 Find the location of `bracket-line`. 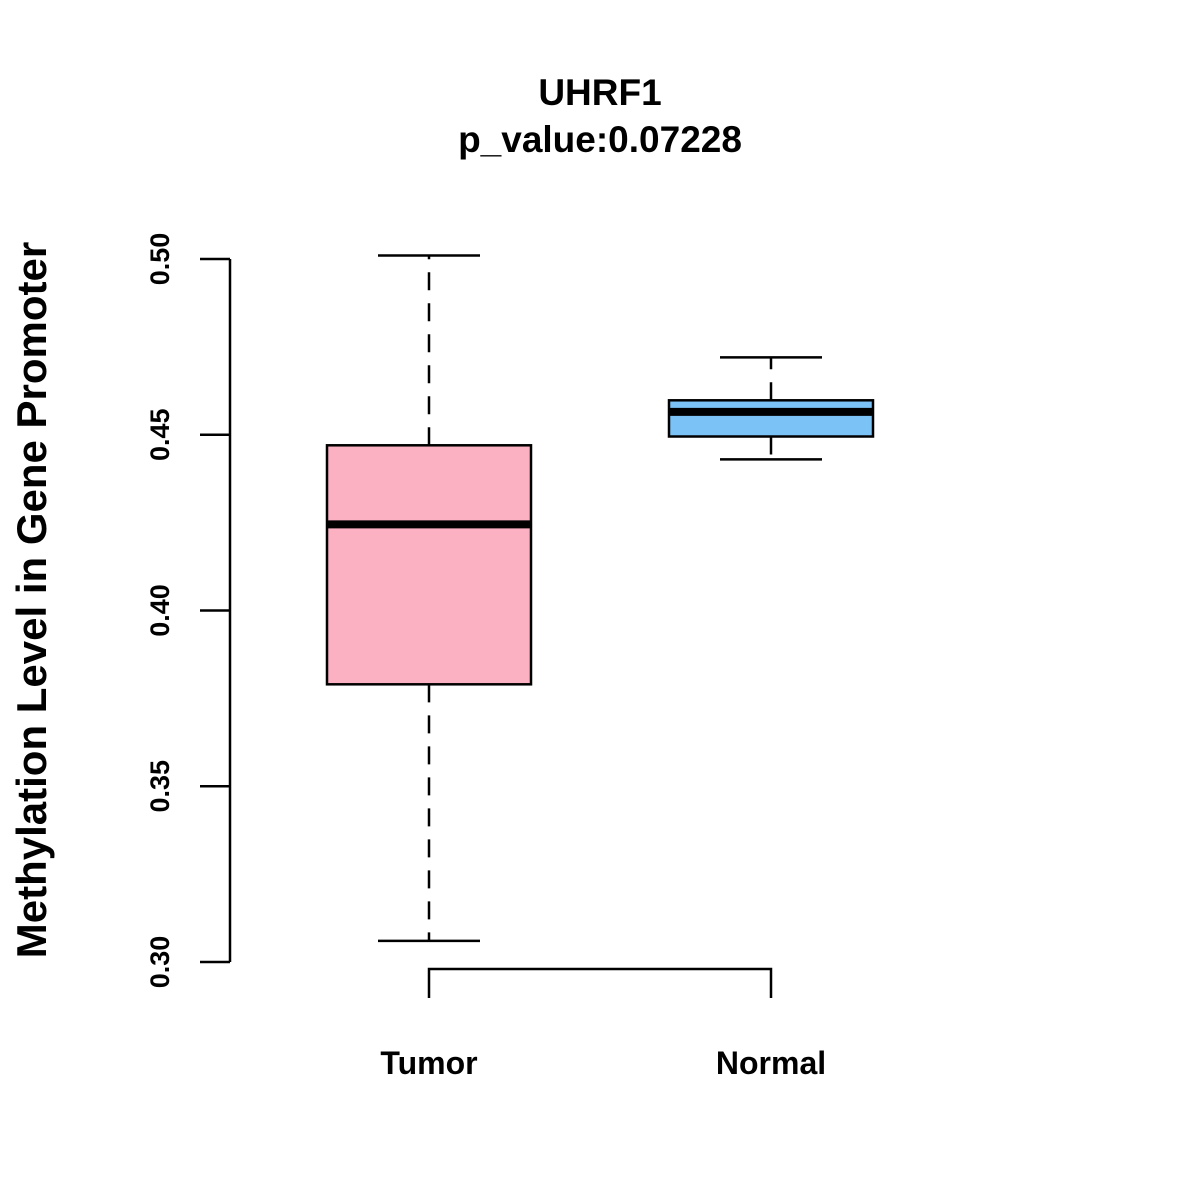

bracket-line is located at coordinates (600, 982).